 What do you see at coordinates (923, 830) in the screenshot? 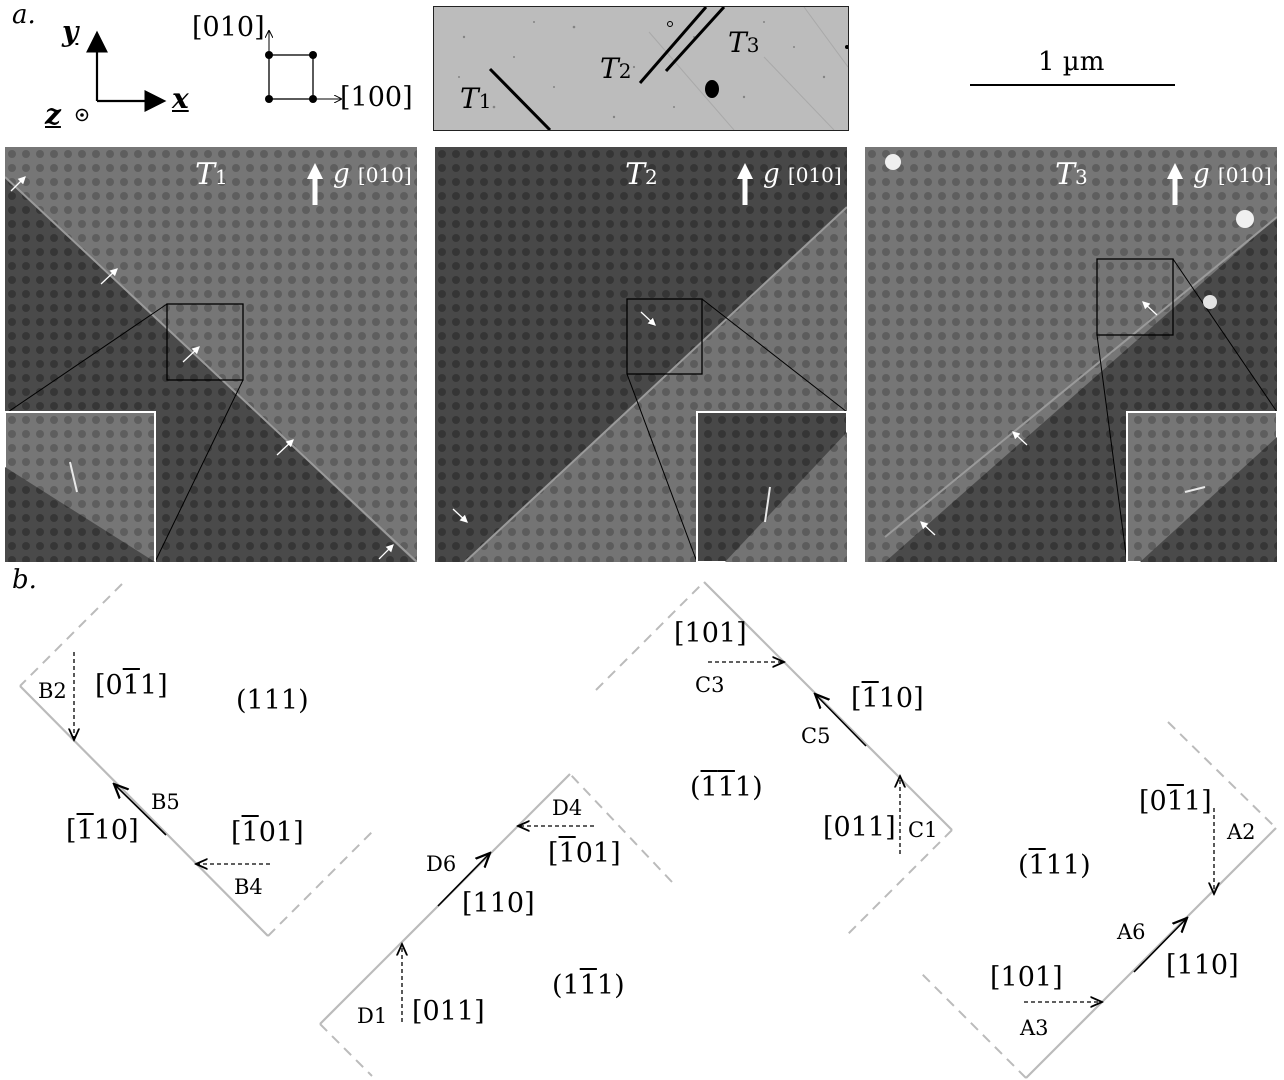
I see `label-c1: C1` at bounding box center [923, 830].